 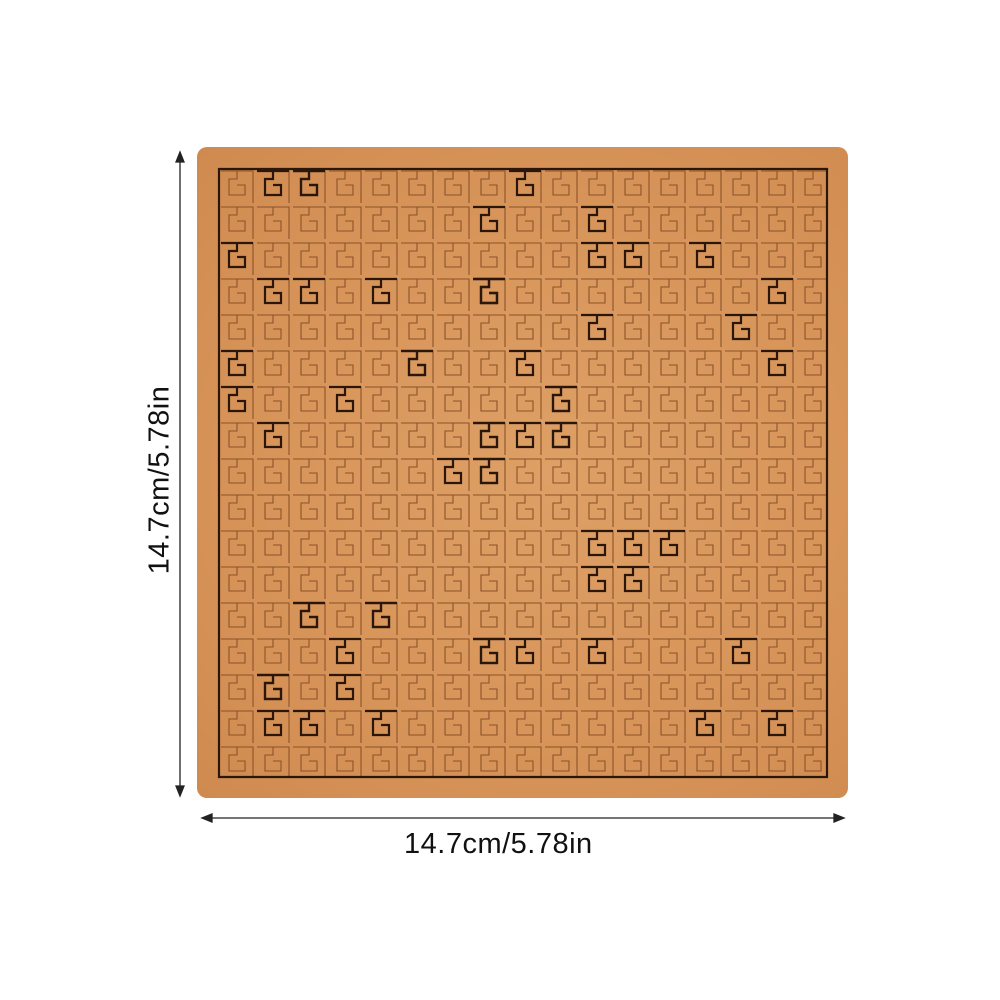 What do you see at coordinates (523, 818) in the screenshot?
I see `width-dimension-arrow` at bounding box center [523, 818].